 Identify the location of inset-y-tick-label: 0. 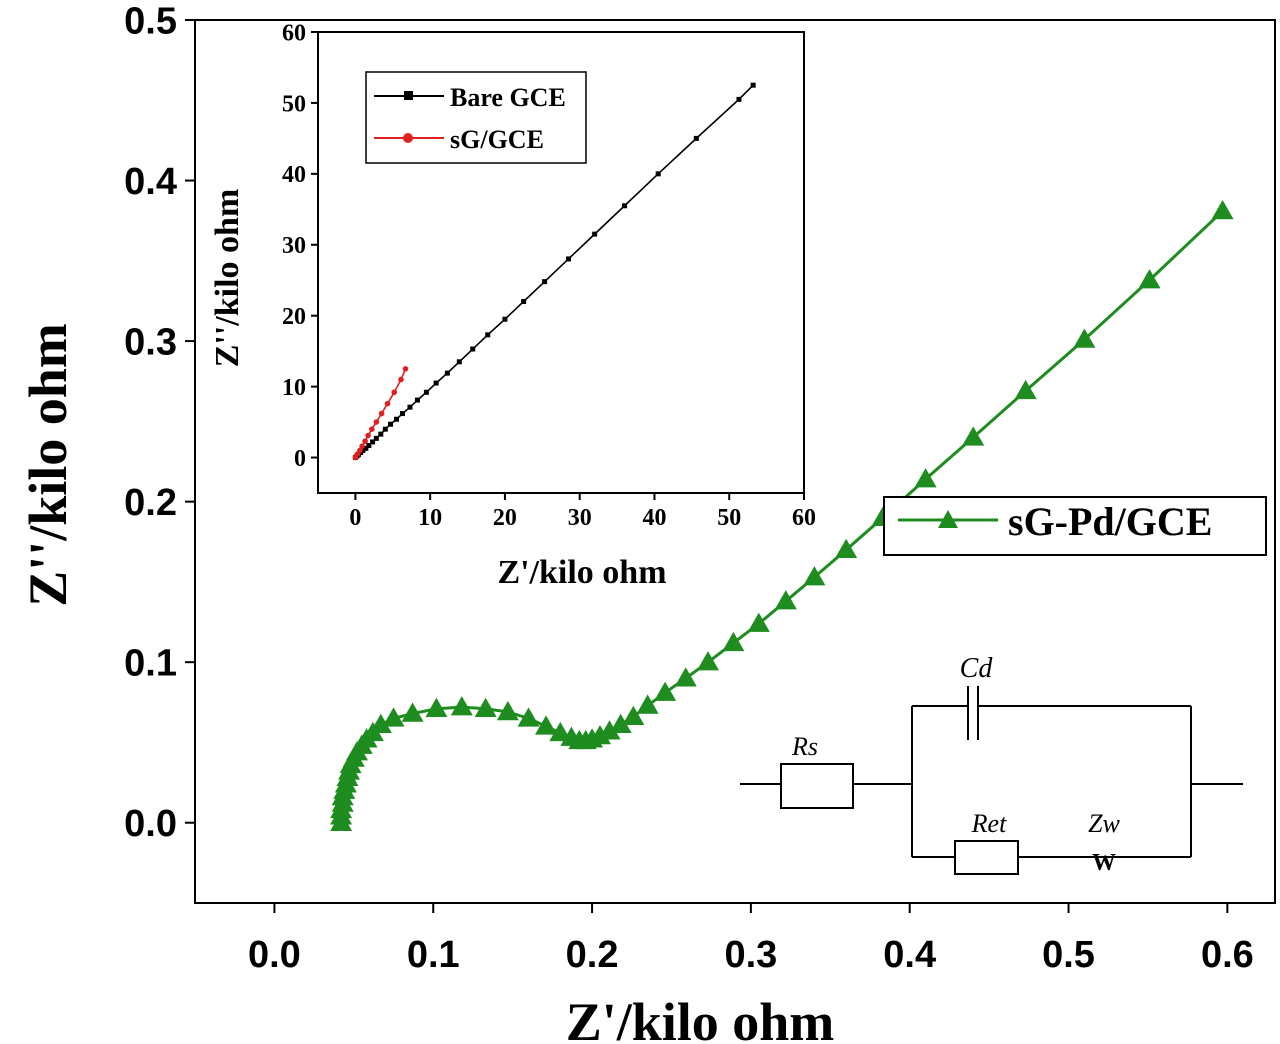
(300, 459).